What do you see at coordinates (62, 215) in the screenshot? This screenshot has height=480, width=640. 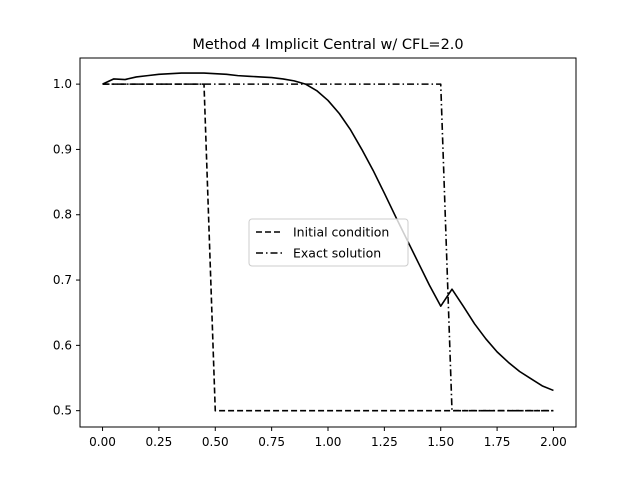 I see `y-tick-label: 0.8` at bounding box center [62, 215].